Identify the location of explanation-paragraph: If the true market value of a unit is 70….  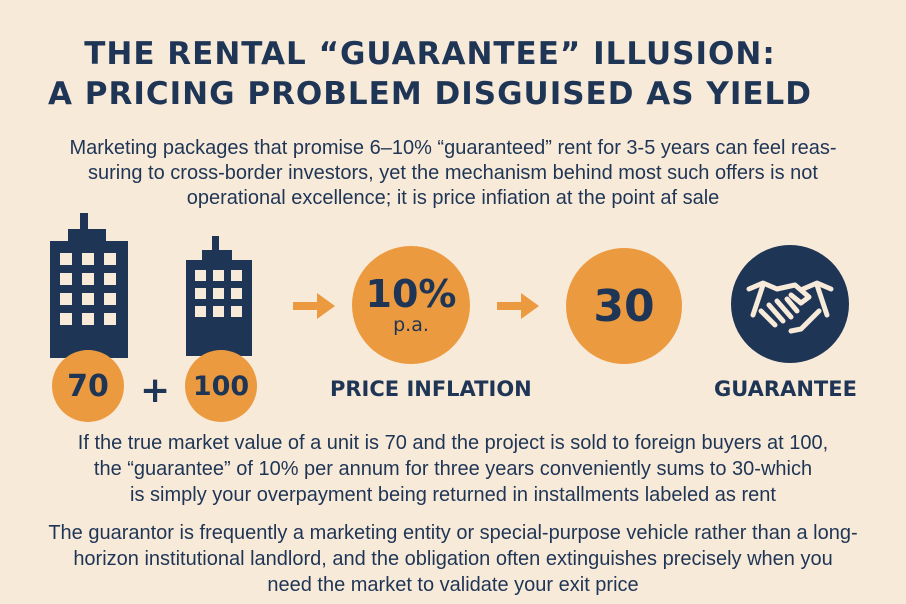
(453, 469).